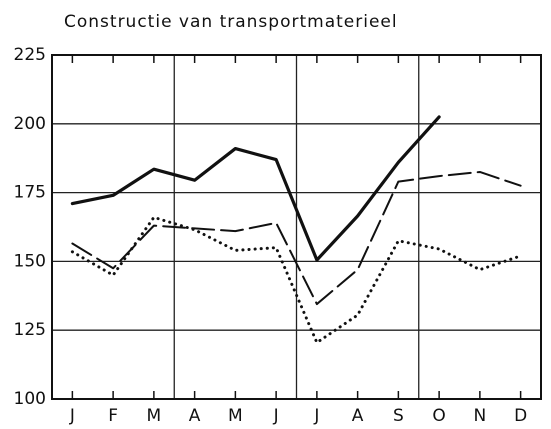  What do you see at coordinates (438, 416) in the screenshot?
I see `x-tick-label: O` at bounding box center [438, 416].